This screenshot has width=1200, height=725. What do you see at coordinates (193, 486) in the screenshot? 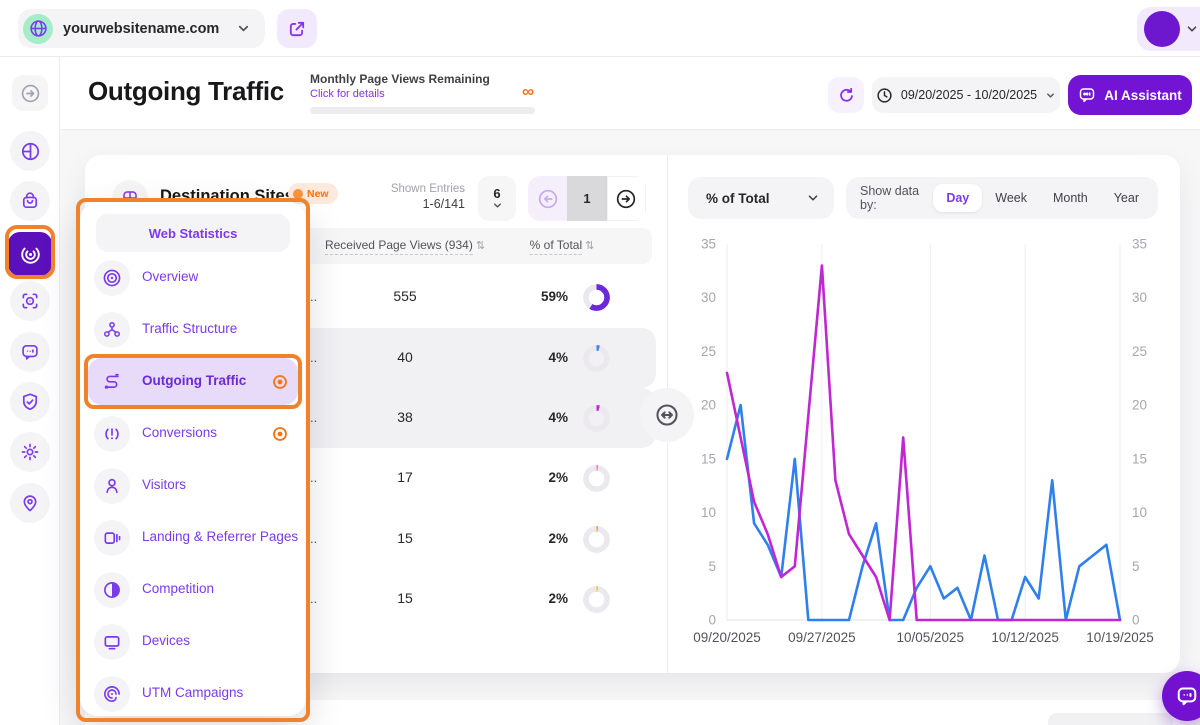
I see `menu-item-visitors: Visitors` at bounding box center [193, 486].